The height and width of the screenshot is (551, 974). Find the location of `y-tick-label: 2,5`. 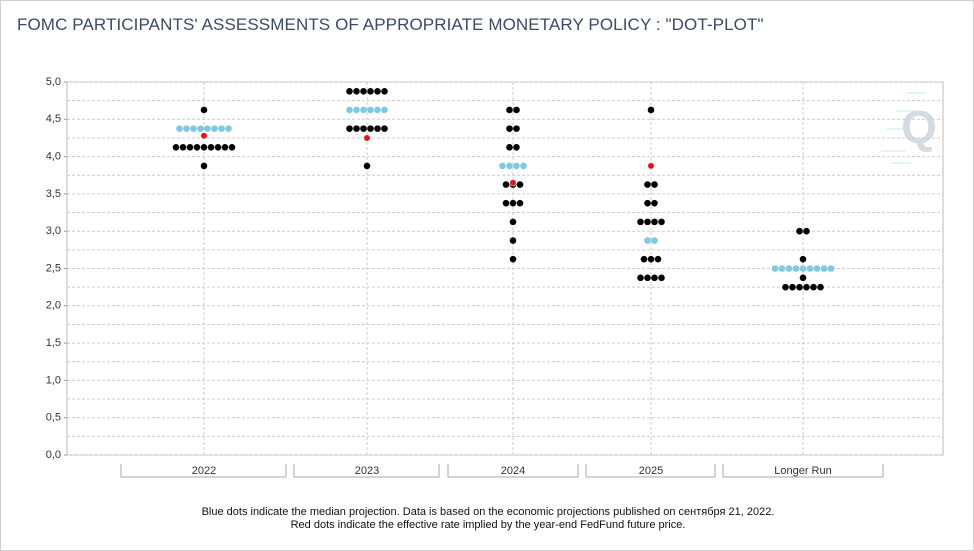

y-tick-label: 2,5 is located at coordinates (53, 268).